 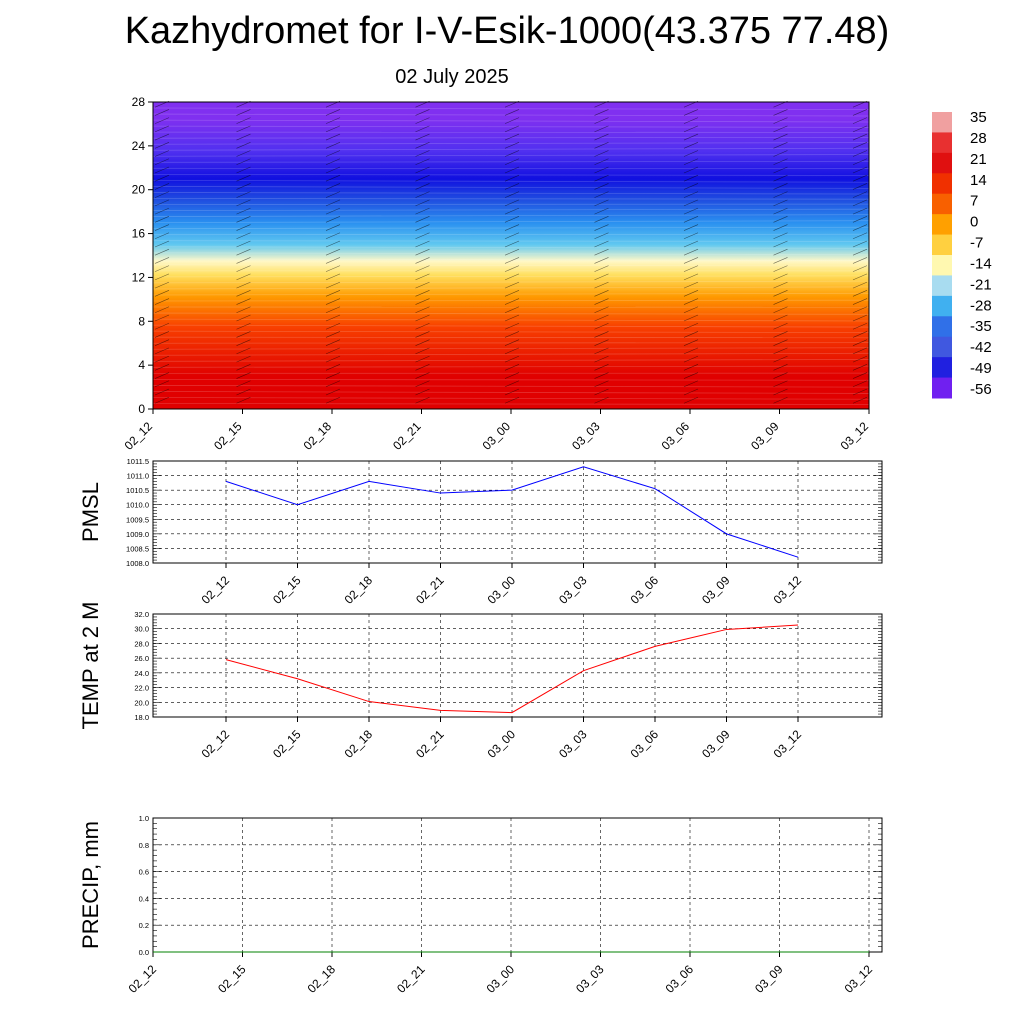 I want to click on colorbar-label: 28, so click(x=978, y=138).